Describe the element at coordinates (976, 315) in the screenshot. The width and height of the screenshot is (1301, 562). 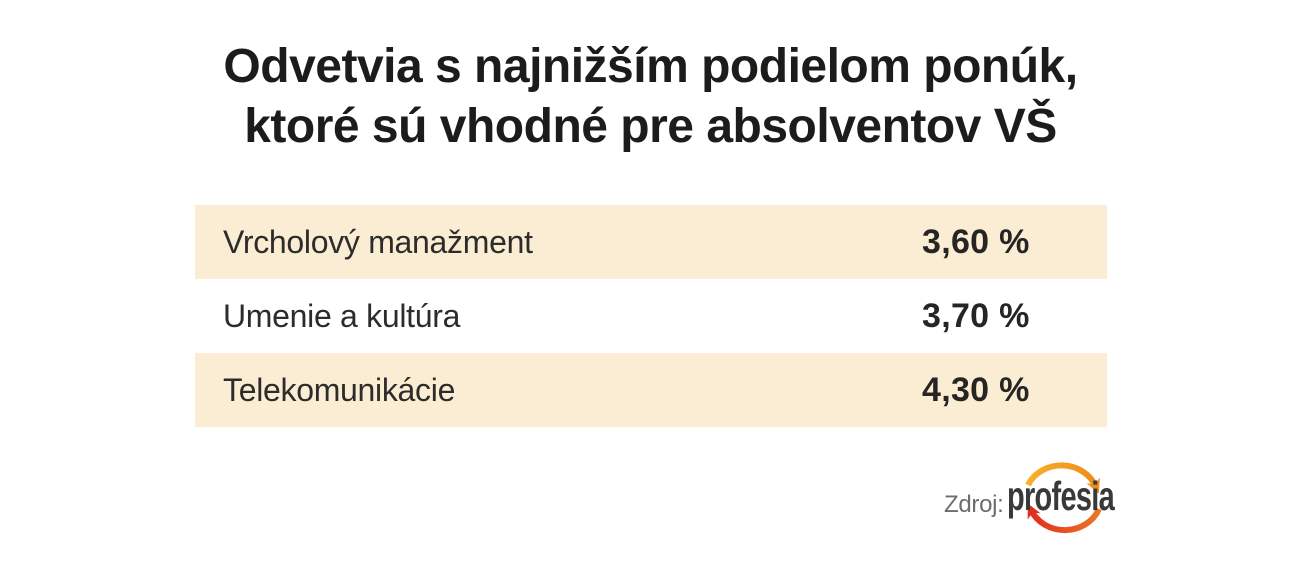
I see `industry-value: 3,70 %` at that location.